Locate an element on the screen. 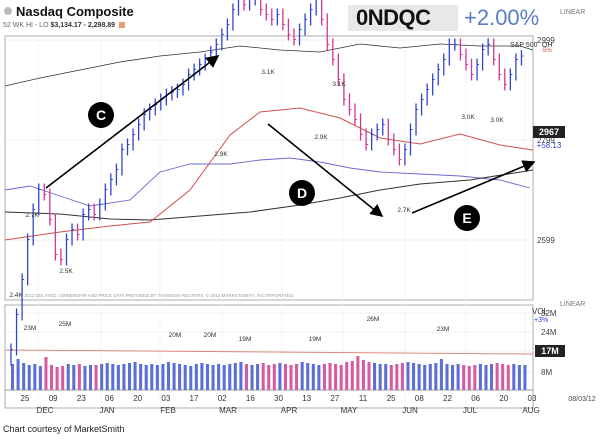  last-price-box is located at coordinates (549, 132).